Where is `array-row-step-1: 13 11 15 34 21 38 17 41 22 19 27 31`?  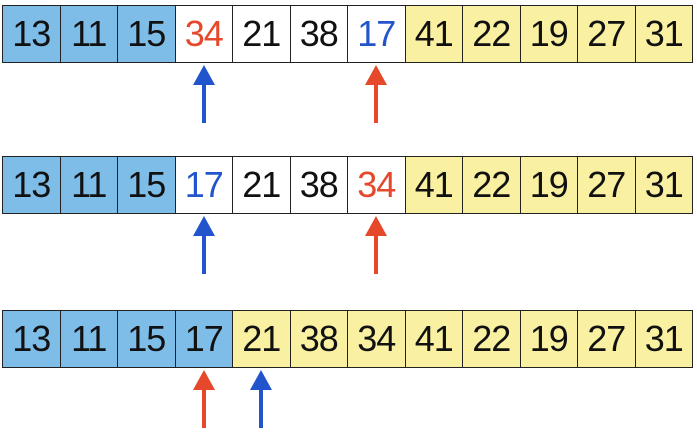
array-row-step-1: 13 11 15 34 21 38 17 41 22 19 27 31 is located at coordinates (347, 34).